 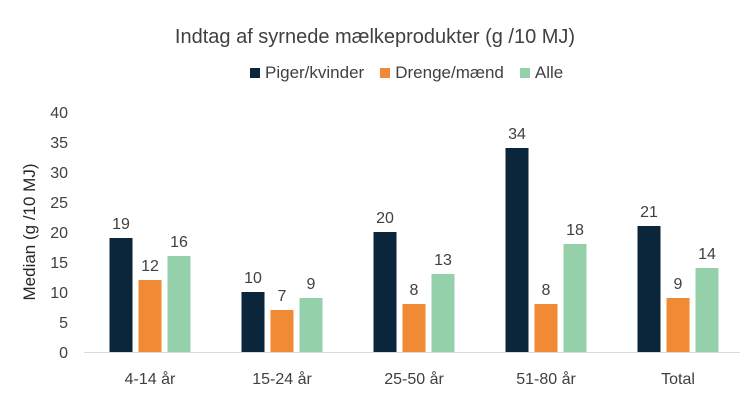 What do you see at coordinates (150, 266) in the screenshot?
I see `data-label: 12` at bounding box center [150, 266].